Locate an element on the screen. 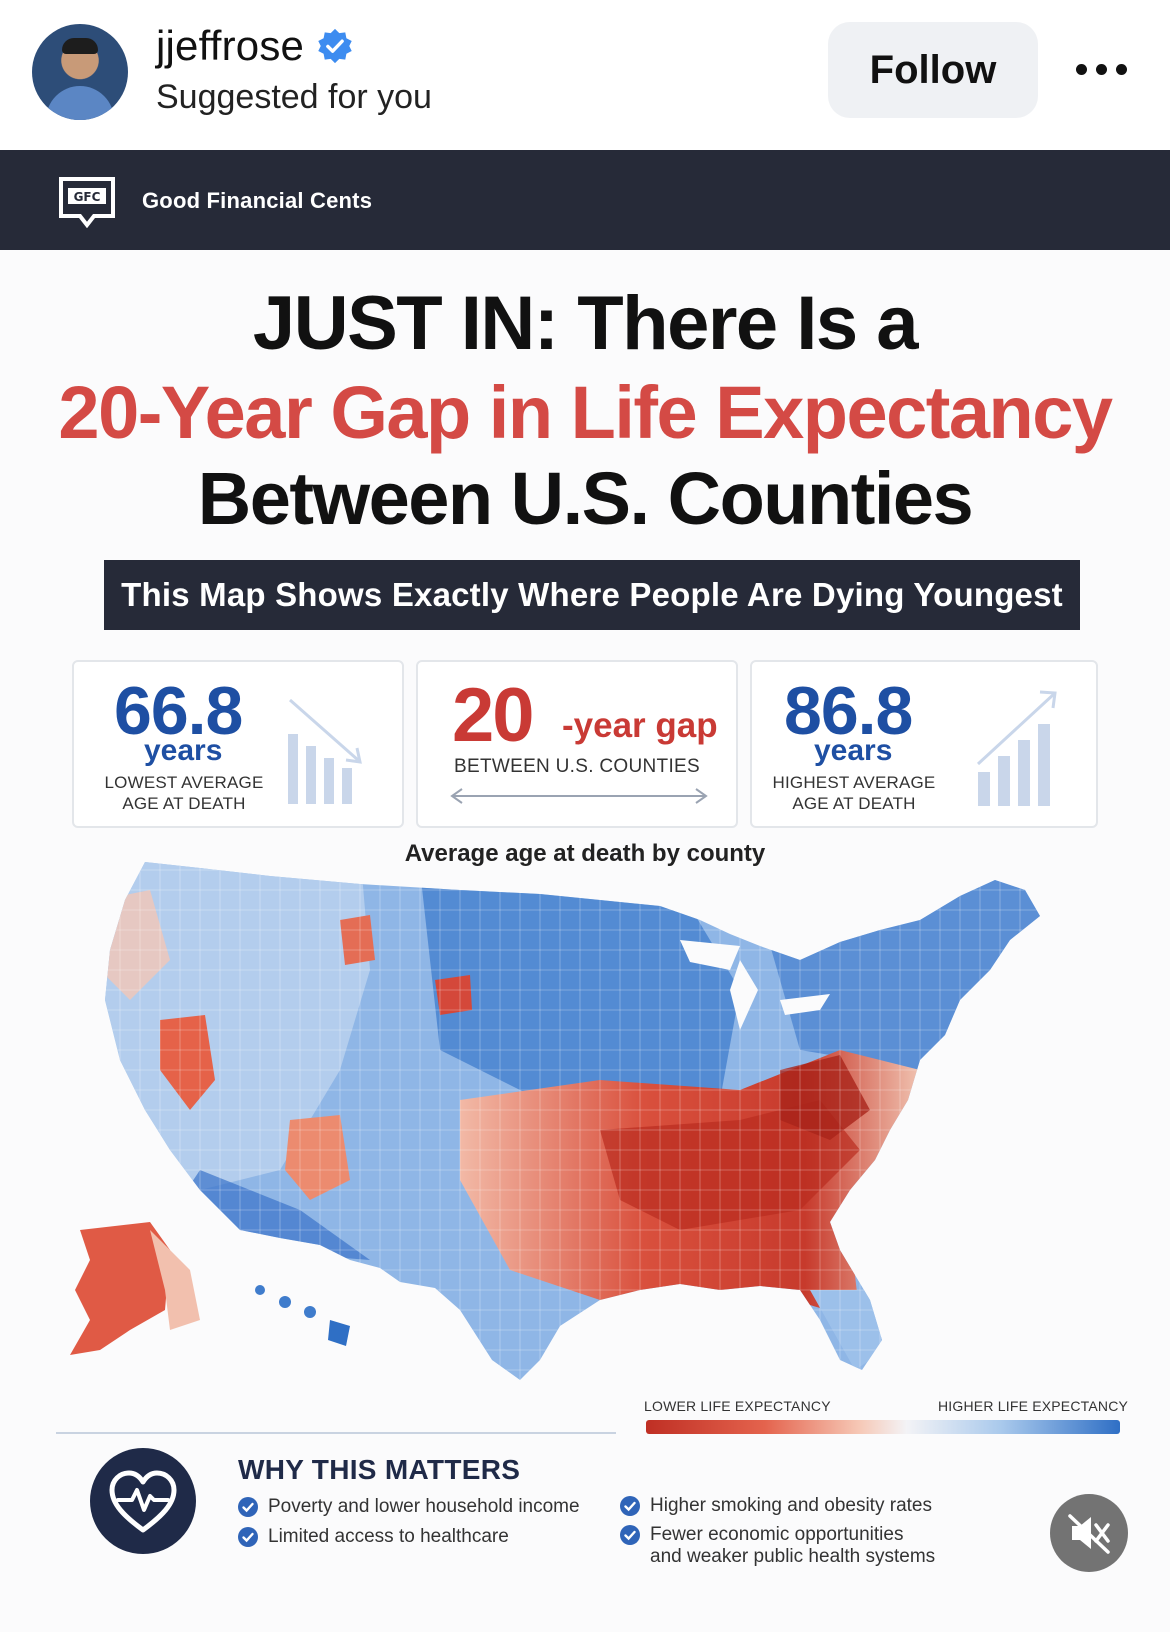  legend-high-label: HIGHER LIFE EXPECTANCY is located at coordinates (1033, 1406).